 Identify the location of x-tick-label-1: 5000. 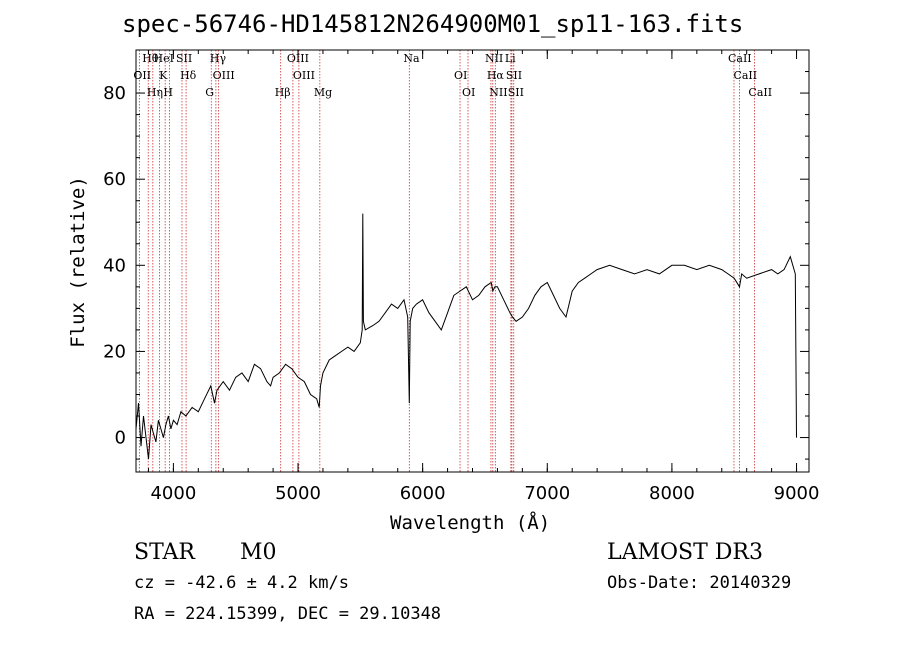
(298, 493).